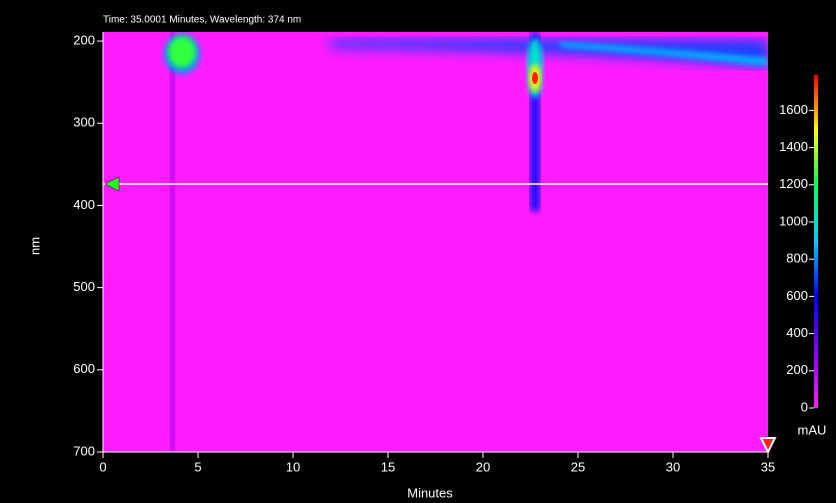 The image size is (836, 503). Describe the element at coordinates (84, 450) in the screenshot. I see `y-tick-label: 700` at that location.